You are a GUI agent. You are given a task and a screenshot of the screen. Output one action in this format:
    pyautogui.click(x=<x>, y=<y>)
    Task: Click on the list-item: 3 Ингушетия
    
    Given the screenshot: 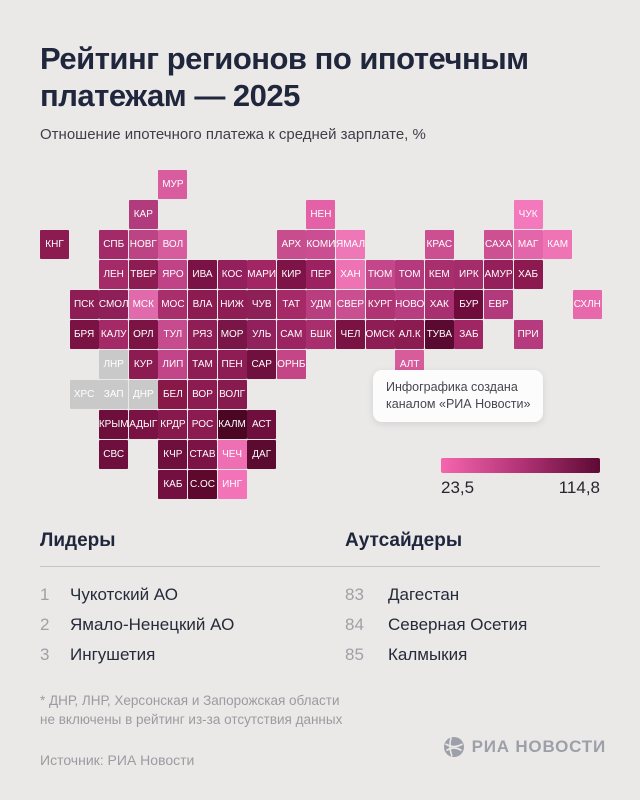 What is the action you would take?
    pyautogui.click(x=137, y=655)
    